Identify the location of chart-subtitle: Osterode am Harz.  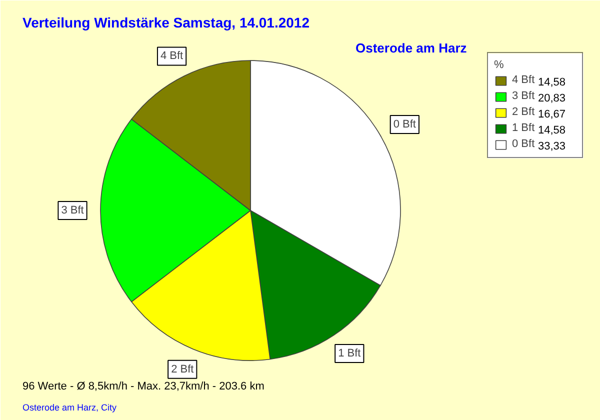
(412, 48).